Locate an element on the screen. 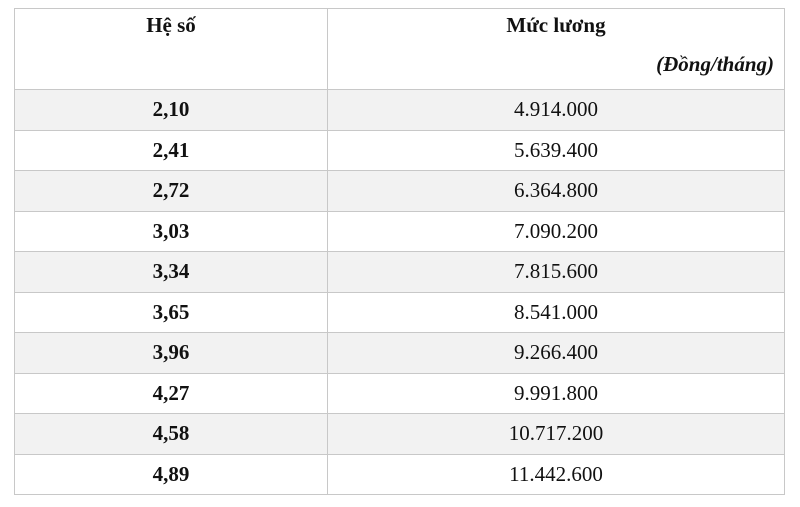 The image size is (800, 507). coefficient-cell: 2,41 is located at coordinates (171, 150).